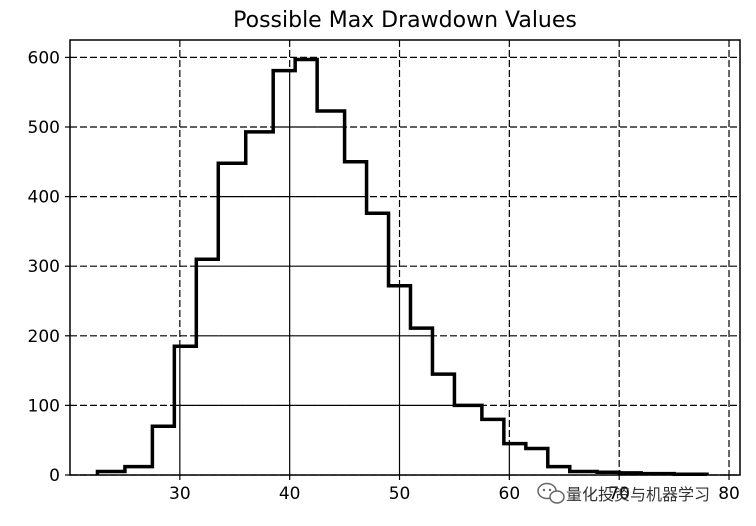  I want to click on watermark-text: 量化投资与机器学习, so click(638, 494).